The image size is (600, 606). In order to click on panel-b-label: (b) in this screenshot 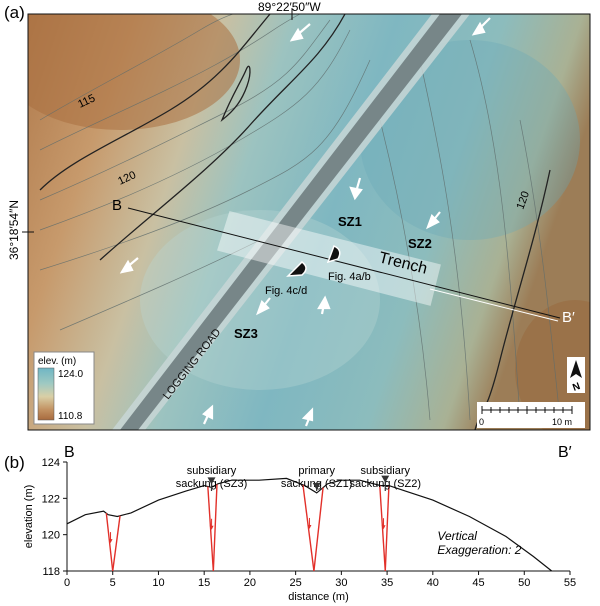, I will do `click(14, 462)`.